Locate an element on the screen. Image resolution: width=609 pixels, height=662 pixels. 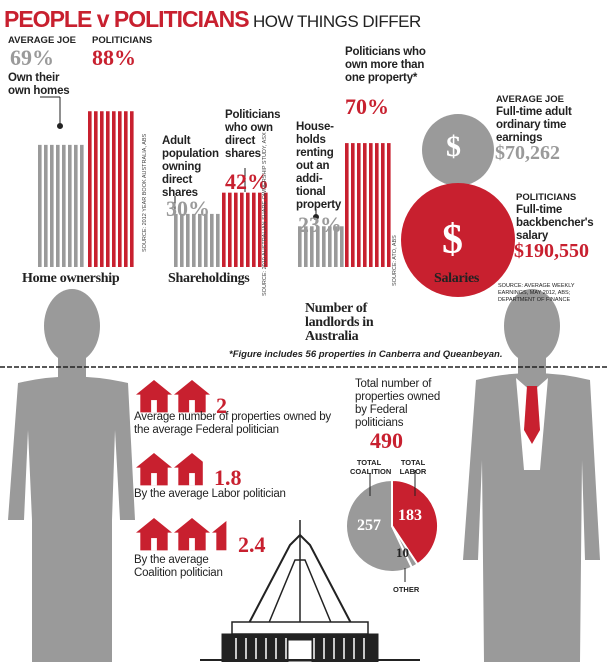
shares-pol-desc: Politicians who own direct shares is located at coordinates (253, 134).